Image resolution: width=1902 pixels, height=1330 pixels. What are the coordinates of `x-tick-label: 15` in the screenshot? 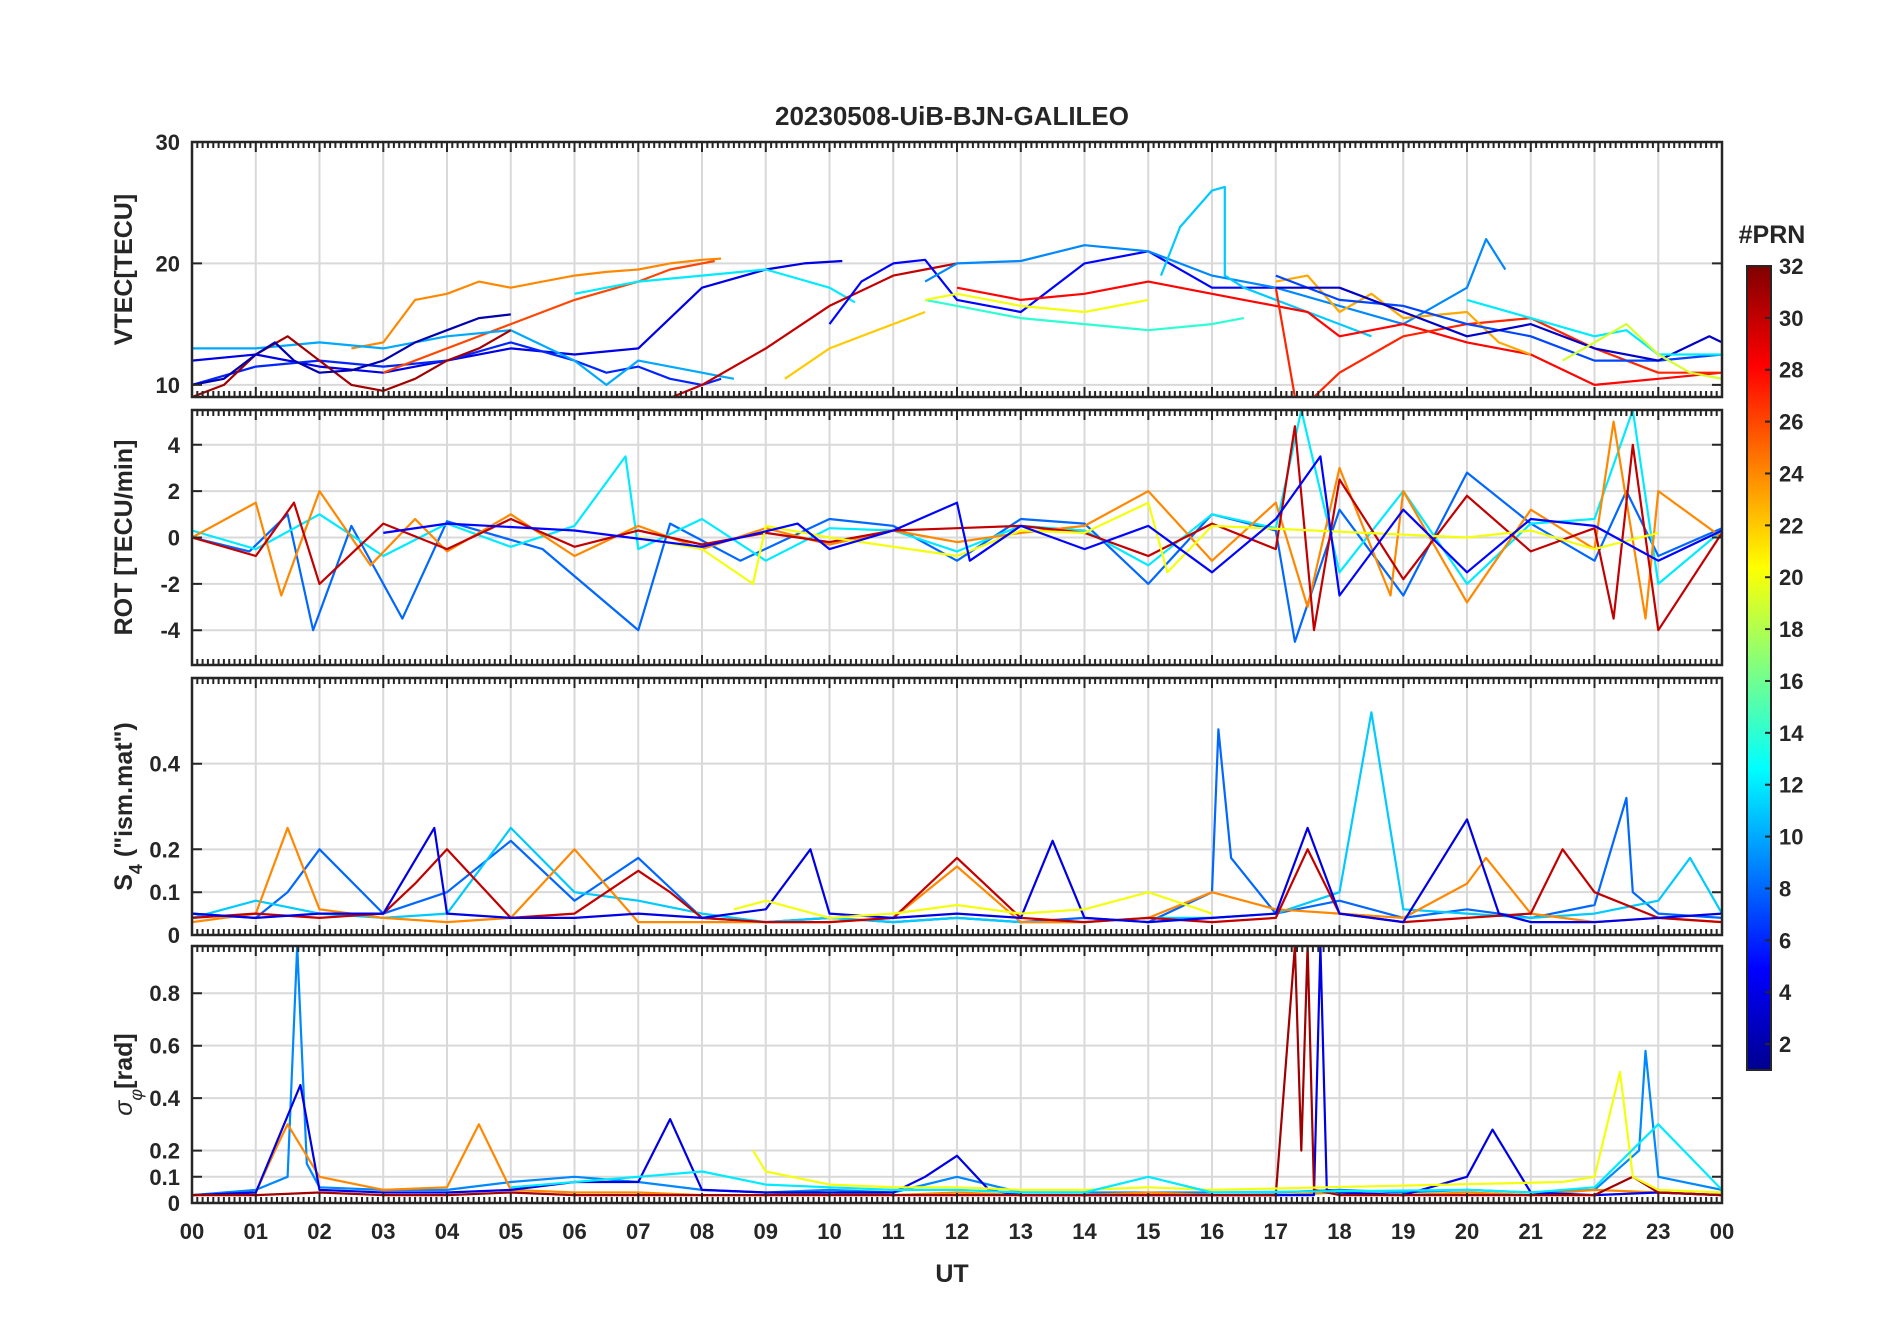 It's located at (1148, 1231).